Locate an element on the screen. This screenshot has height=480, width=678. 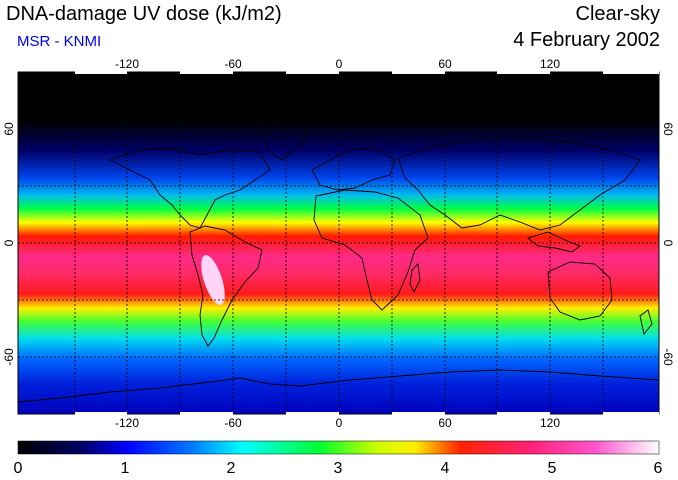
antarctica-coast is located at coordinates (338, 386).